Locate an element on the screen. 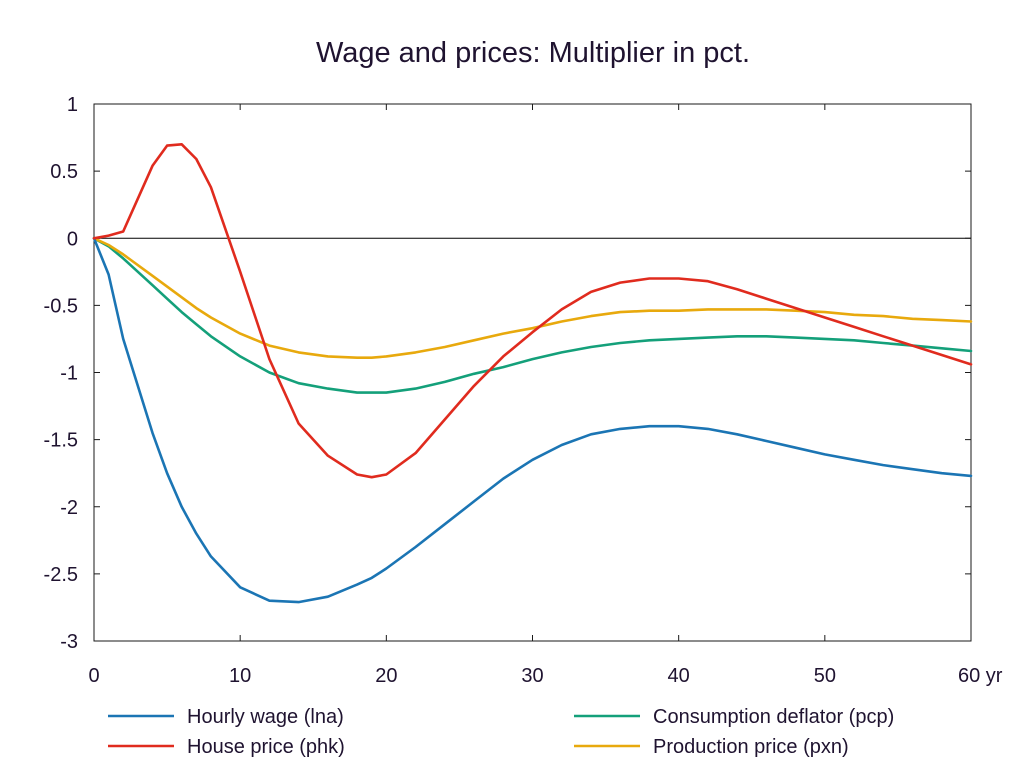 This screenshot has height=778, width=1024. y-tick-label: 0 is located at coordinates (72, 239).